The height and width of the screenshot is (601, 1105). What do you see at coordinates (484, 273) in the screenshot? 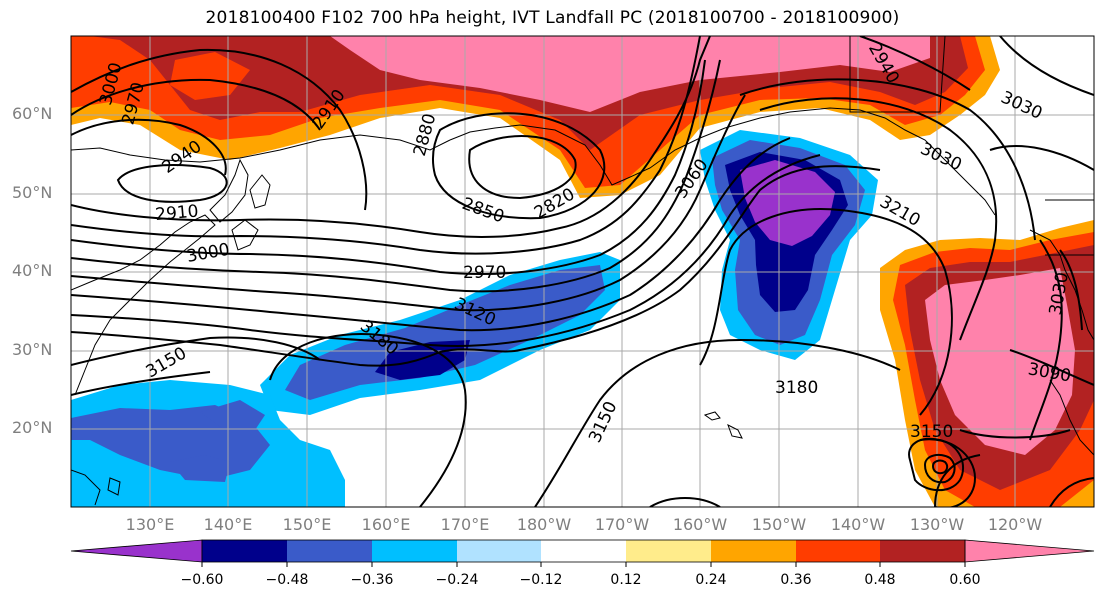
I see `contour-label: 2970` at bounding box center [484, 273].